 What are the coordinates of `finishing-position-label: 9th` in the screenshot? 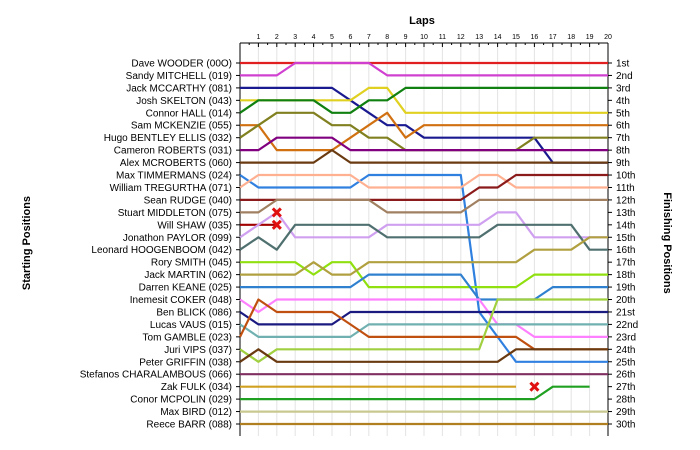 It's located at (623, 163).